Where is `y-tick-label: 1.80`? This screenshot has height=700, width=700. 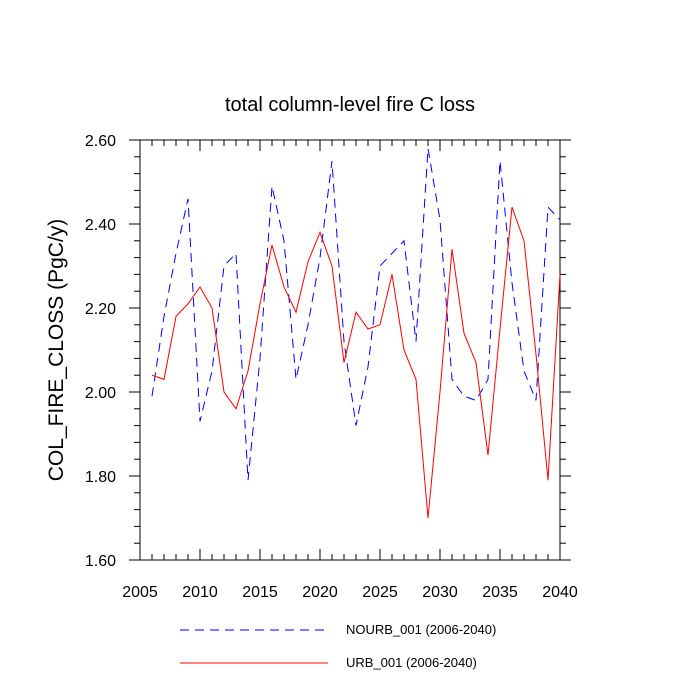 y-tick-label: 1.80 is located at coordinates (100, 477).